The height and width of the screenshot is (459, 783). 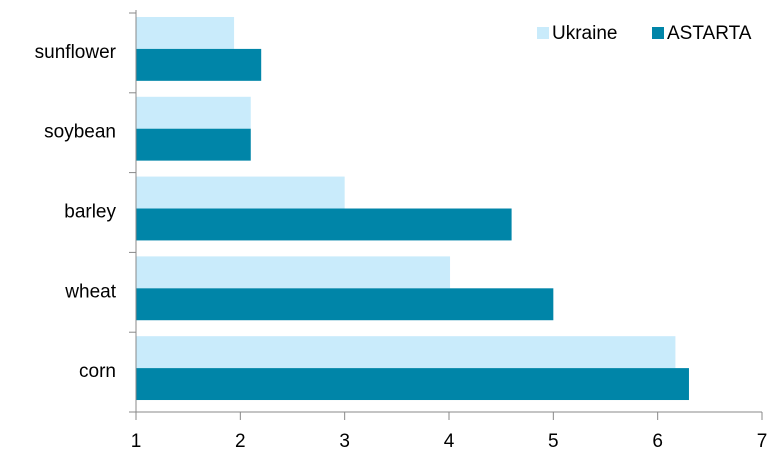 I want to click on y-tick-label: barley, so click(x=90, y=212).